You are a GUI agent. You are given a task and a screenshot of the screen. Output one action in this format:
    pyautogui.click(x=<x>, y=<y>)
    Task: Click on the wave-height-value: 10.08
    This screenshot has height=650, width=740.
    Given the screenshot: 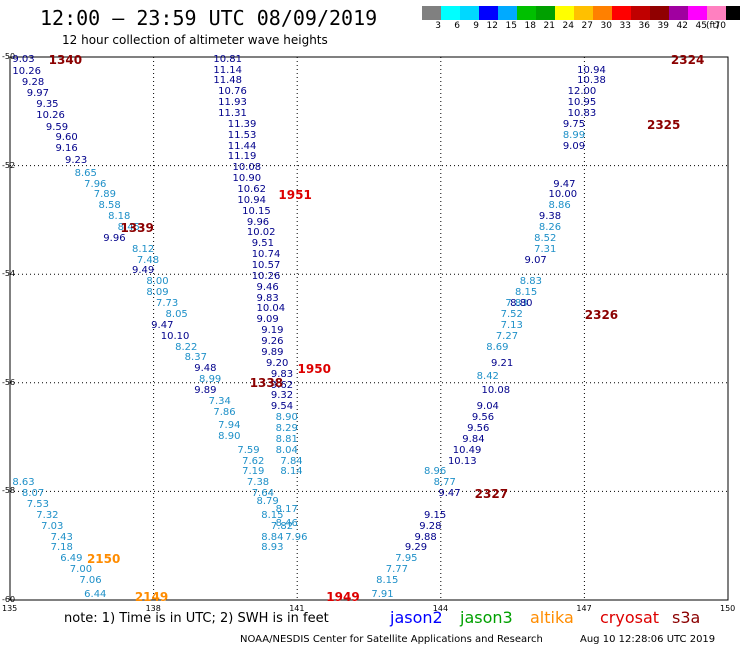 What is the action you would take?
    pyautogui.click(x=247, y=168)
    